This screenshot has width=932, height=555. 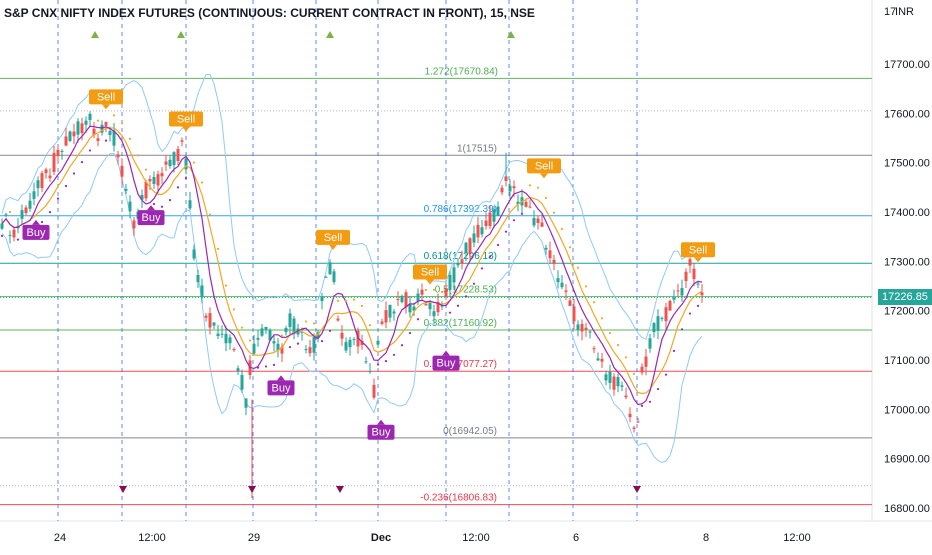 I want to click on buy-signal-box, so click(x=36, y=232).